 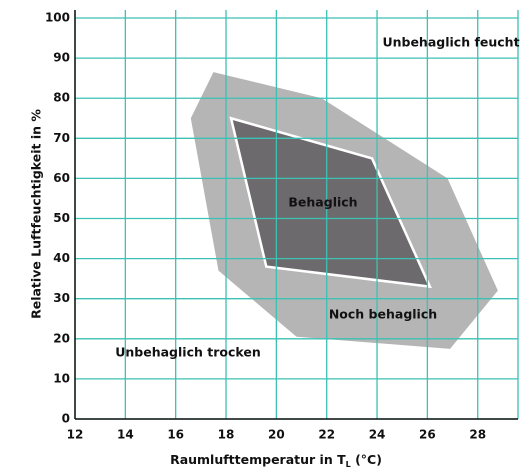 I want to click on x-tick-label: 12, so click(x=75, y=435).